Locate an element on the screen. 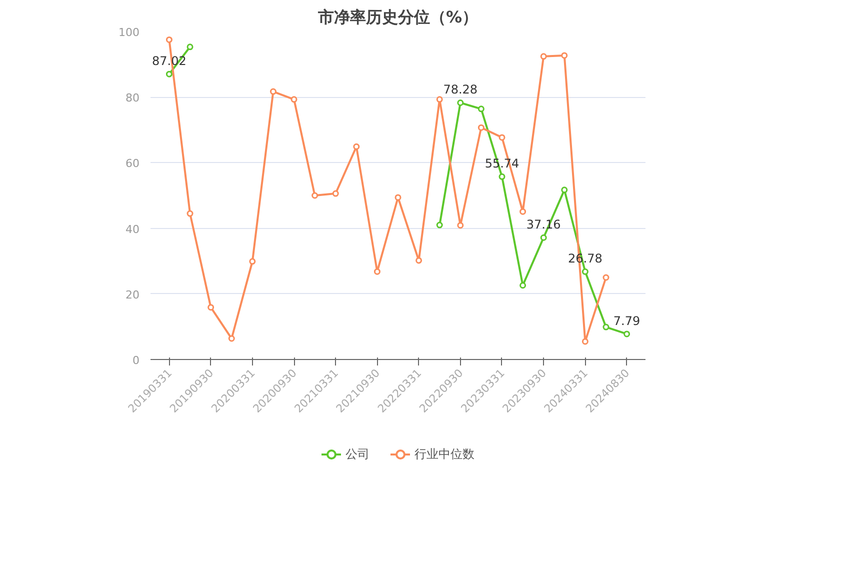 This screenshot has width=850, height=575. data-label: 78.28 is located at coordinates (460, 89).